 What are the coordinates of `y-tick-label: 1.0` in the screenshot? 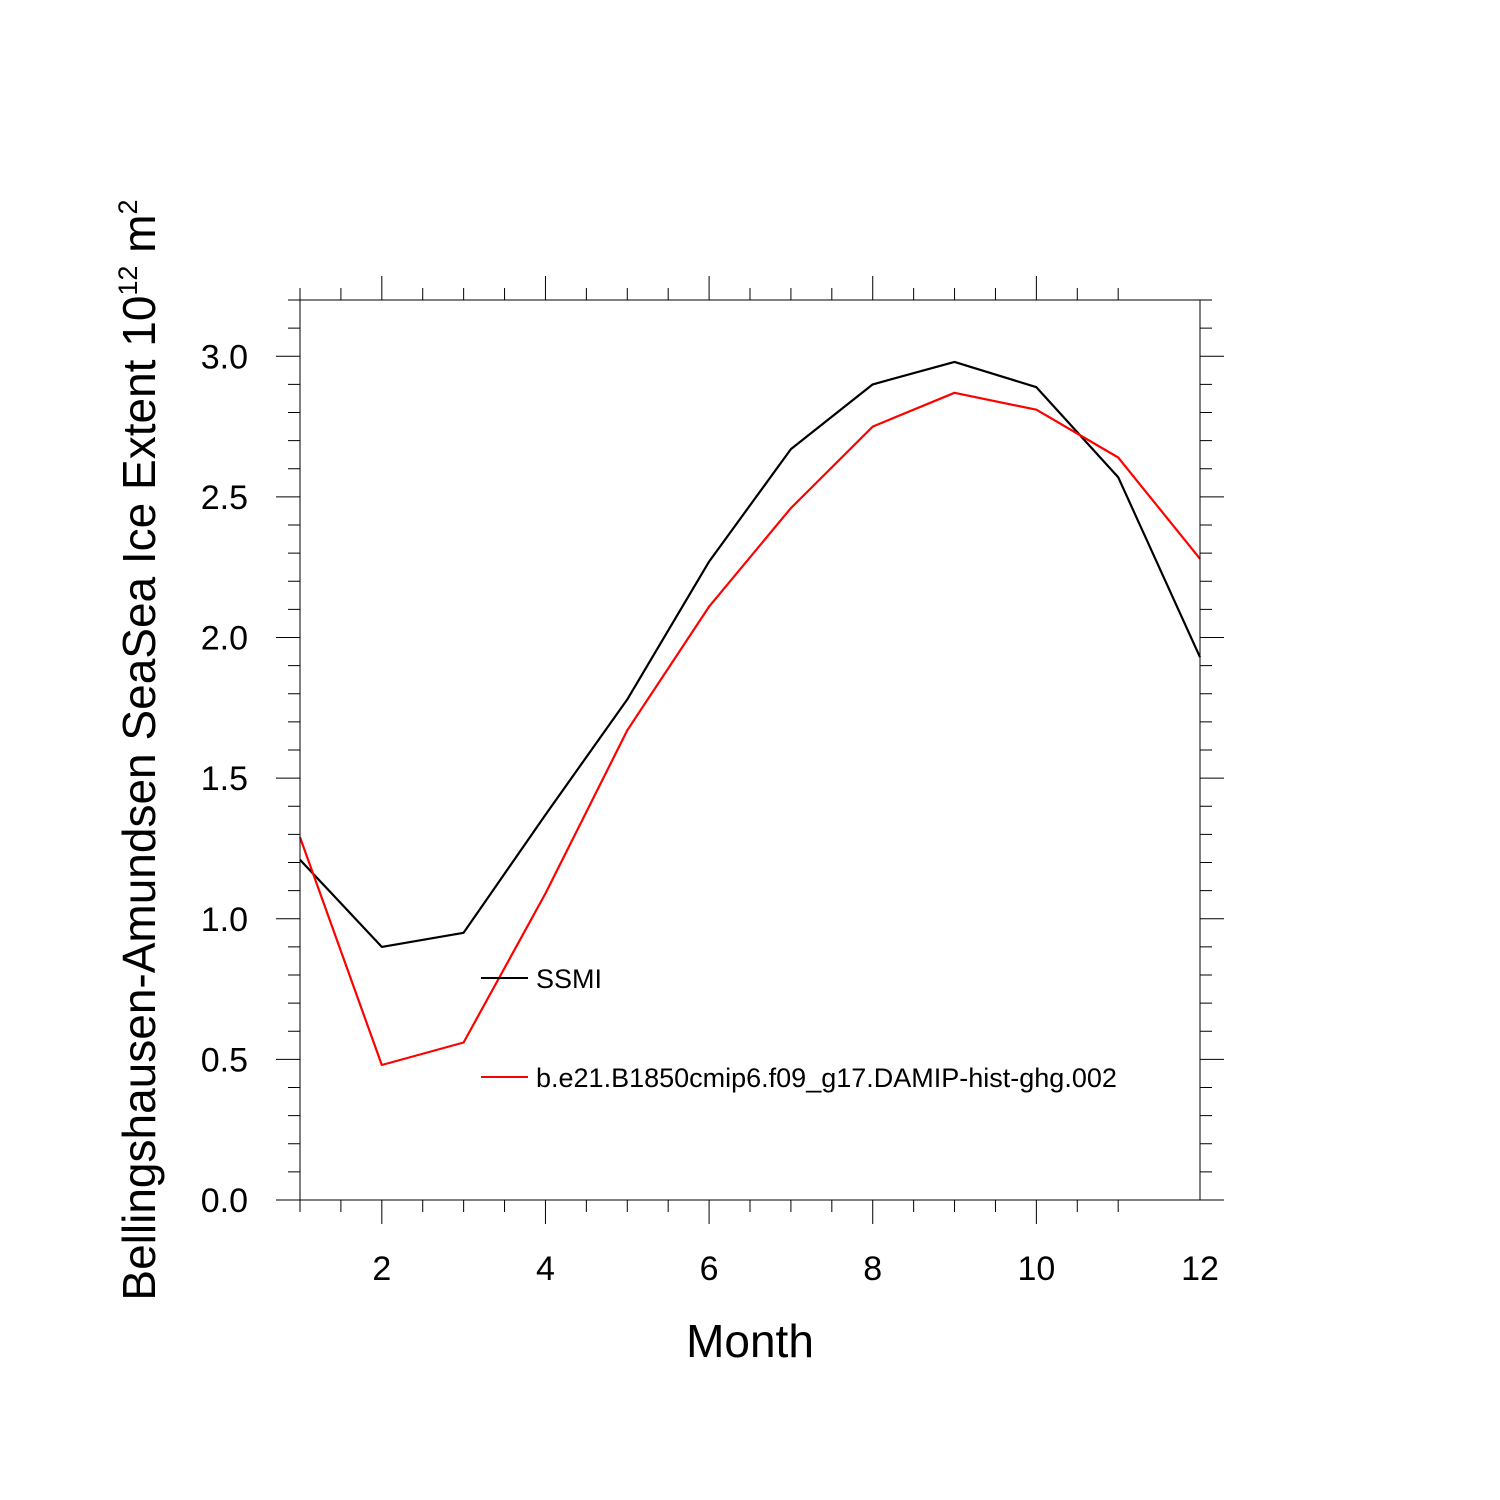 It's located at (224, 920).